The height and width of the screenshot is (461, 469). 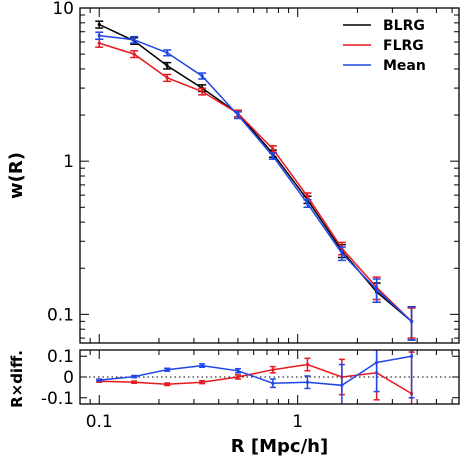 I want to click on legend: BLRG FLRG Mean, so click(x=384, y=46).